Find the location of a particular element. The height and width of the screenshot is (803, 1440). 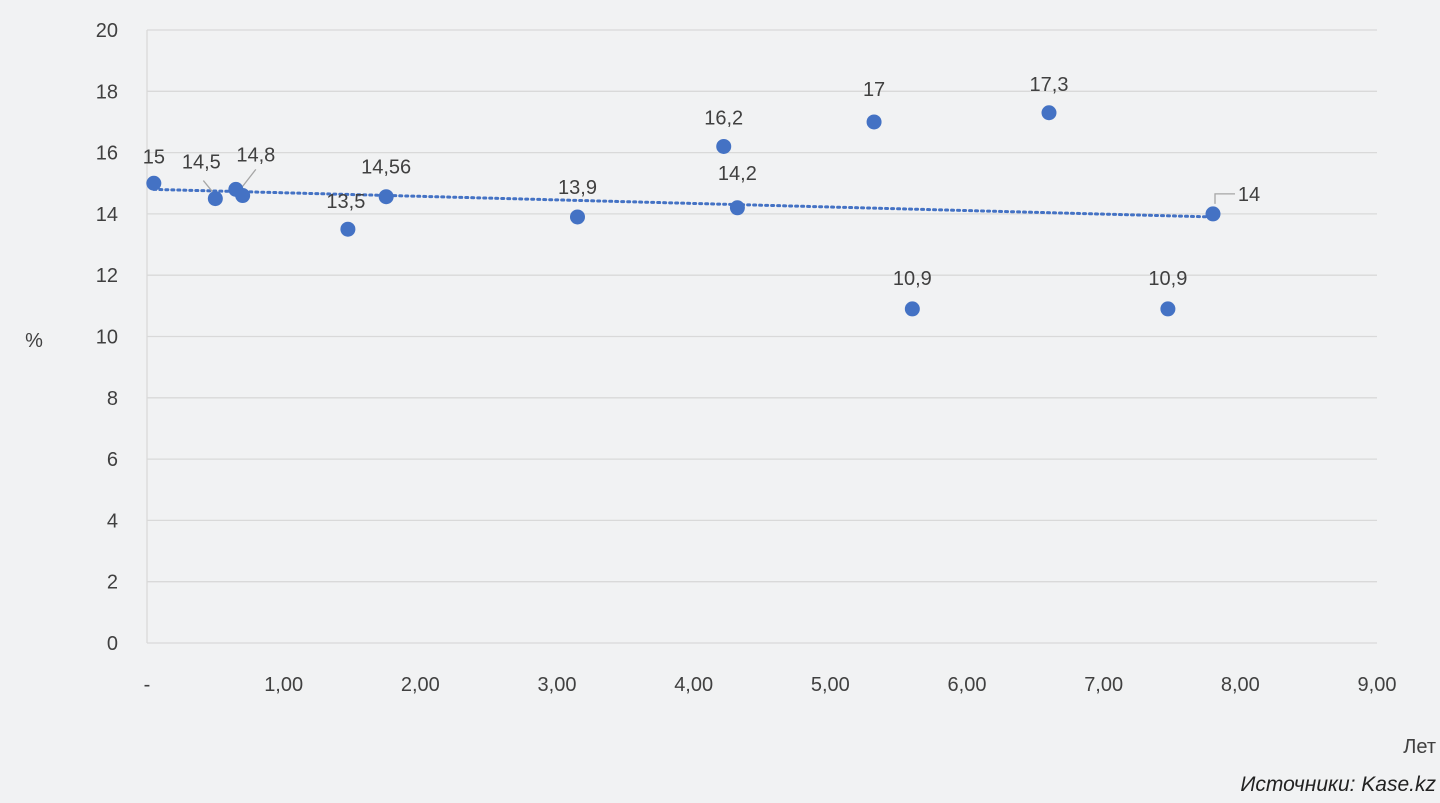

x-tick-label: 8,00 is located at coordinates (1240, 685).